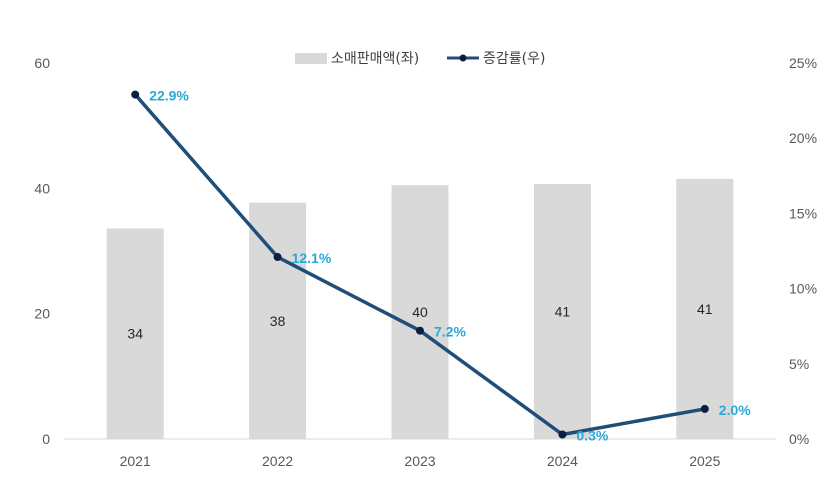 This screenshot has width=838, height=487. Describe the element at coordinates (450, 332) in the screenshot. I see `line-data-label: 7.2%` at that location.